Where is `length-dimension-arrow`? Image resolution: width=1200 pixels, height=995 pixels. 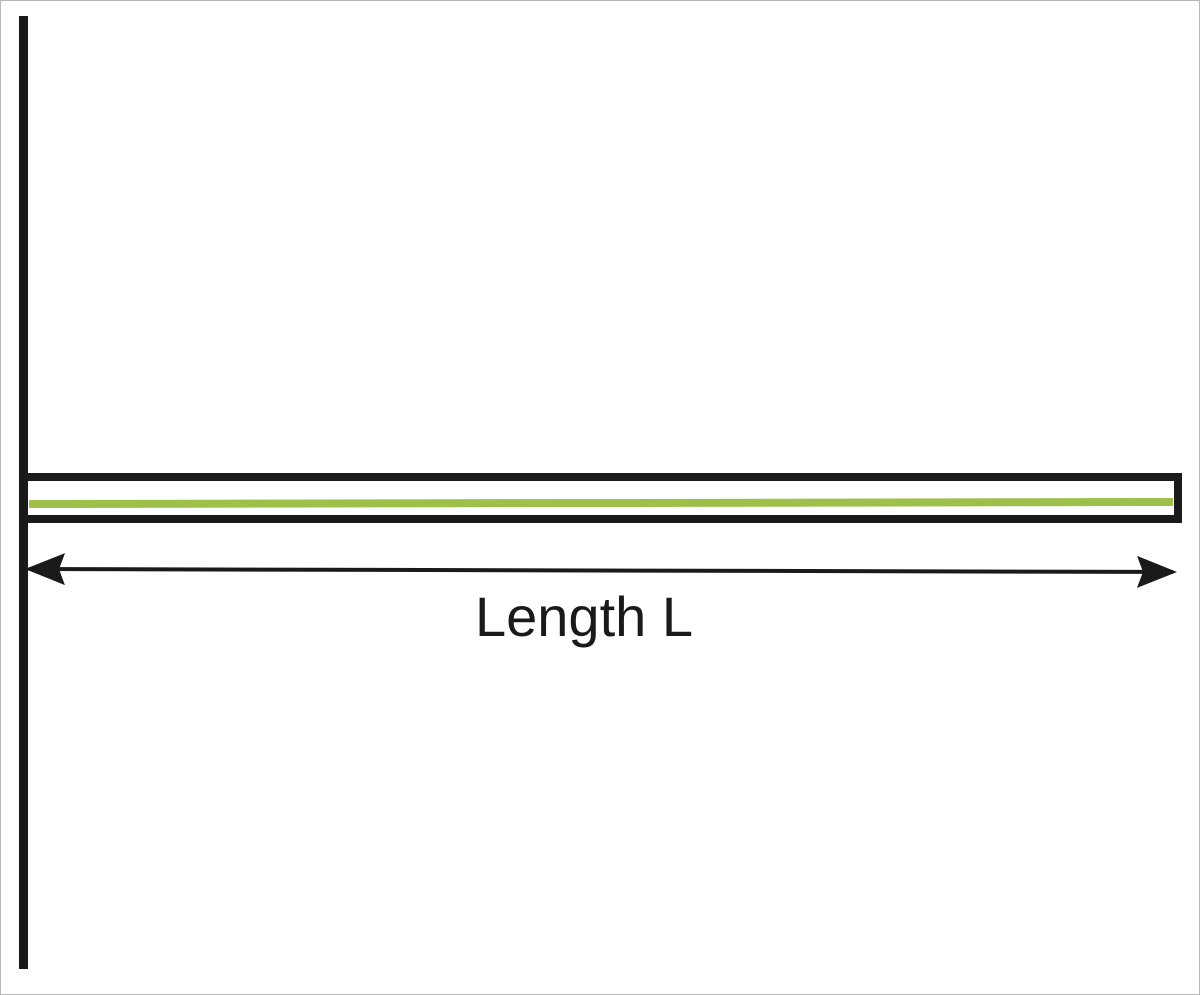
length-dimension-arrow is located at coordinates (601, 570).